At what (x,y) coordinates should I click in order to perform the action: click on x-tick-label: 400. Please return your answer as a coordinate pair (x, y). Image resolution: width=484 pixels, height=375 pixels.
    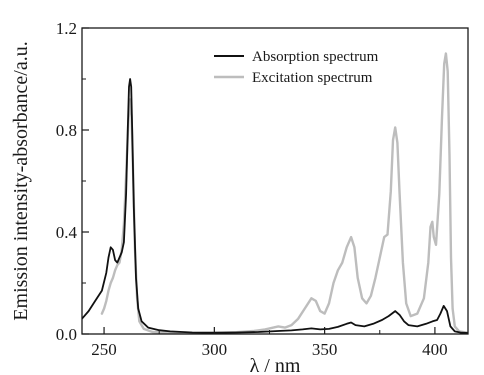
    Looking at the image, I should click on (435, 349).